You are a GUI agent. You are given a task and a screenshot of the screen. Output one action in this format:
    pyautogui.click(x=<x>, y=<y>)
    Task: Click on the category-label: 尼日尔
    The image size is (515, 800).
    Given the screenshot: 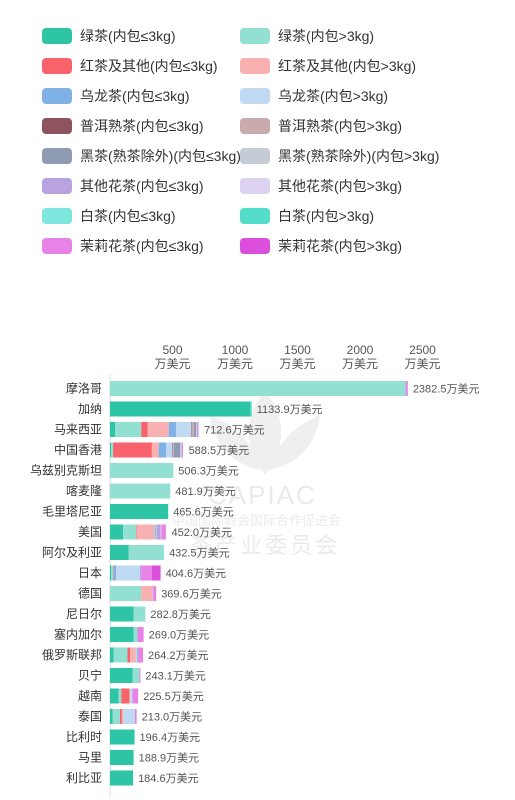 What is the action you would take?
    pyautogui.click(x=84, y=613)
    